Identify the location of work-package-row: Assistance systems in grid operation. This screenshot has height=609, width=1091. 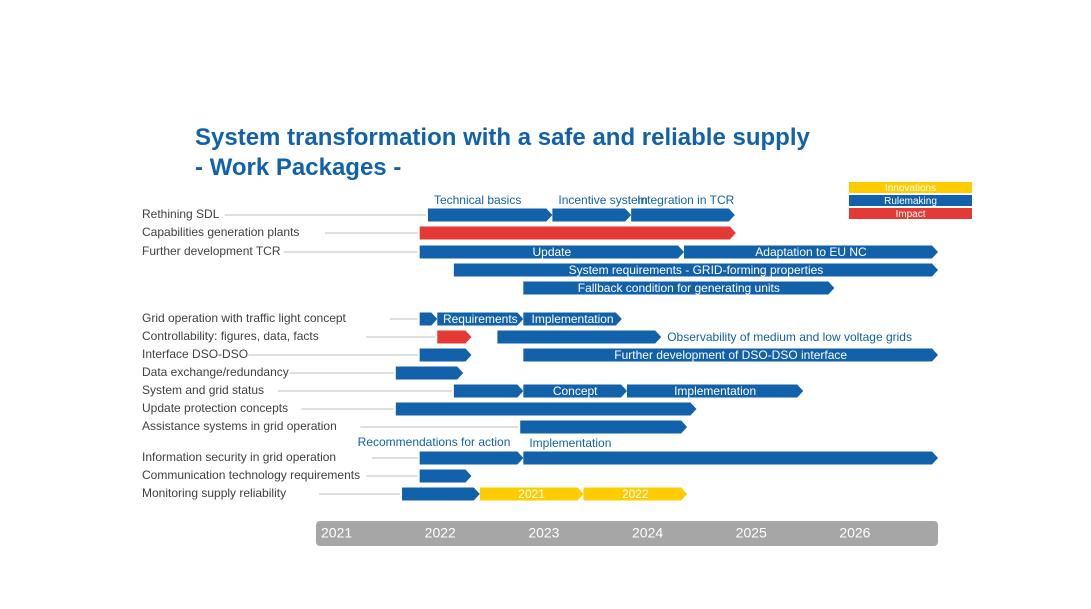
(415, 426).